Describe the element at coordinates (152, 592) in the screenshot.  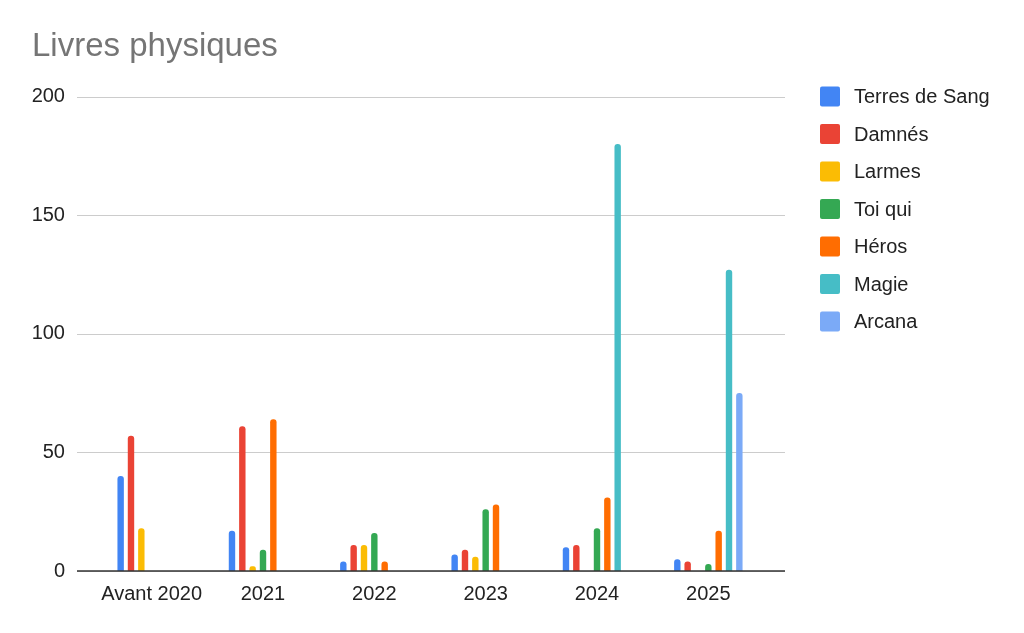
I see `x-tick-label: Avant 2020` at that location.